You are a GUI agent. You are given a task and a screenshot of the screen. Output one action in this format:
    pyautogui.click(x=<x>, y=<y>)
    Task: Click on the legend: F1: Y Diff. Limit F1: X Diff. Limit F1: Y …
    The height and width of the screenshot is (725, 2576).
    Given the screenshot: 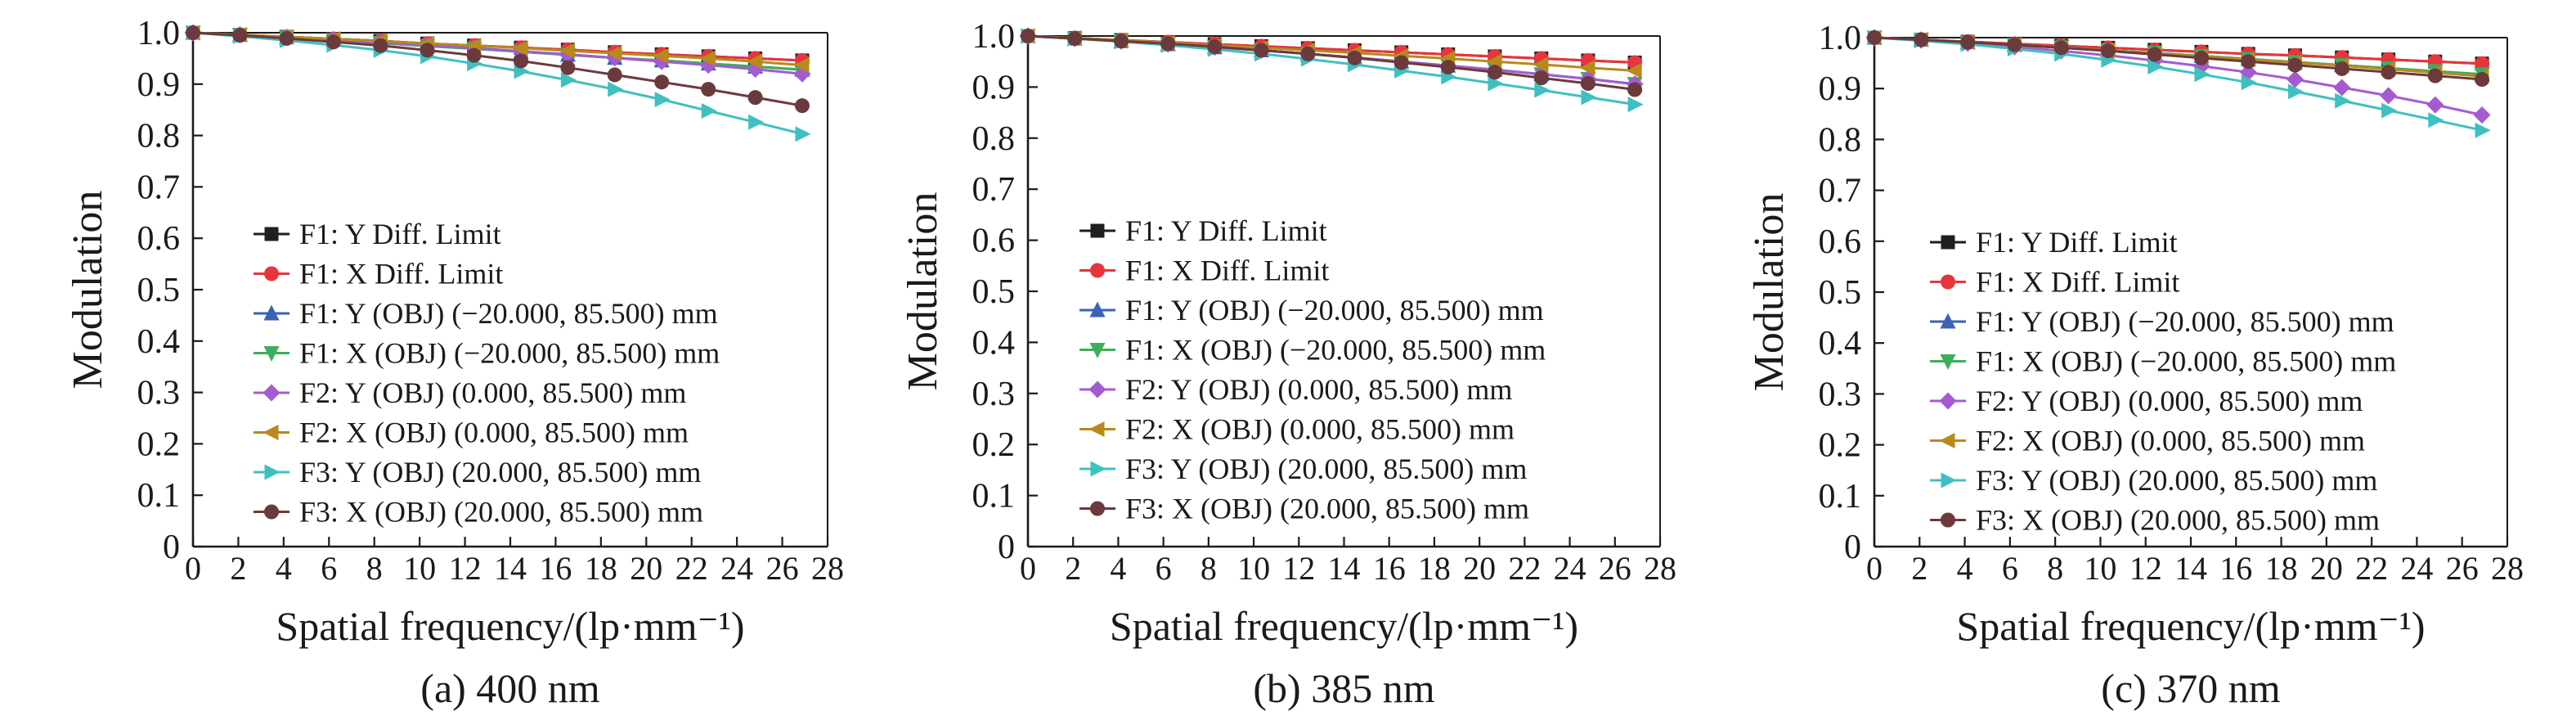 What is the action you would take?
    pyautogui.click(x=487, y=374)
    